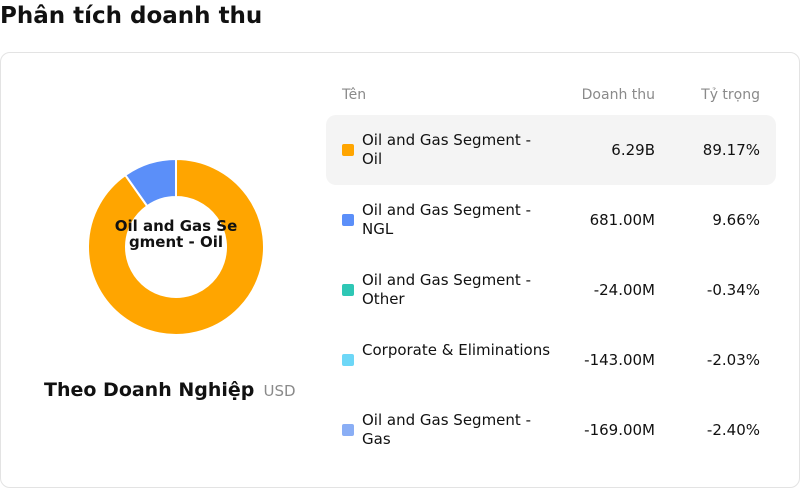  Describe the element at coordinates (618, 95) in the screenshot. I see `header-revenue: Doanh thu` at that location.